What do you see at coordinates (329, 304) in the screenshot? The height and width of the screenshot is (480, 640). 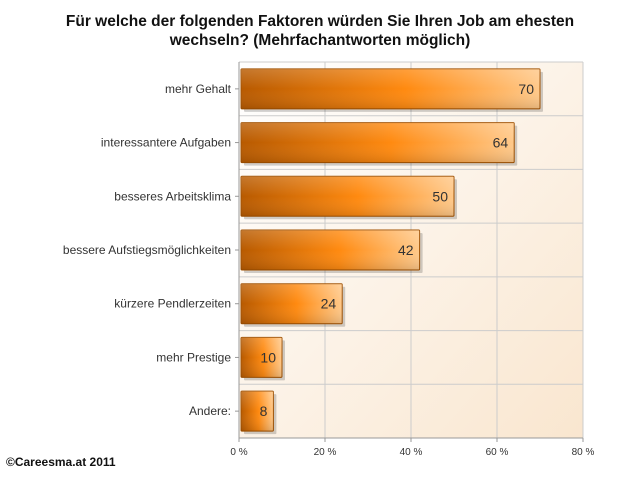 I see `value-label: 24` at bounding box center [329, 304].